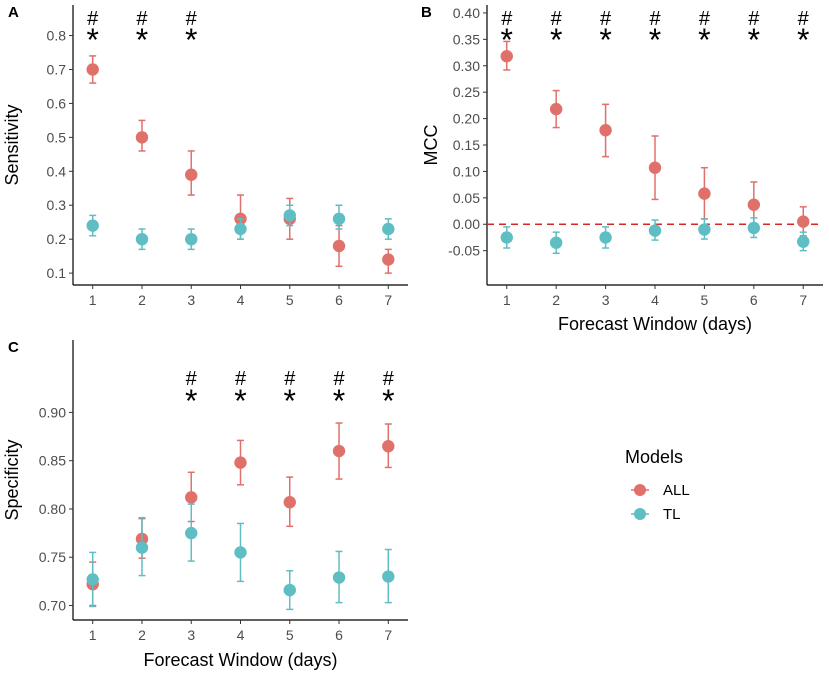 This screenshot has width=829, height=677. I want to click on y-tick-label: 0.8, so click(57, 36).